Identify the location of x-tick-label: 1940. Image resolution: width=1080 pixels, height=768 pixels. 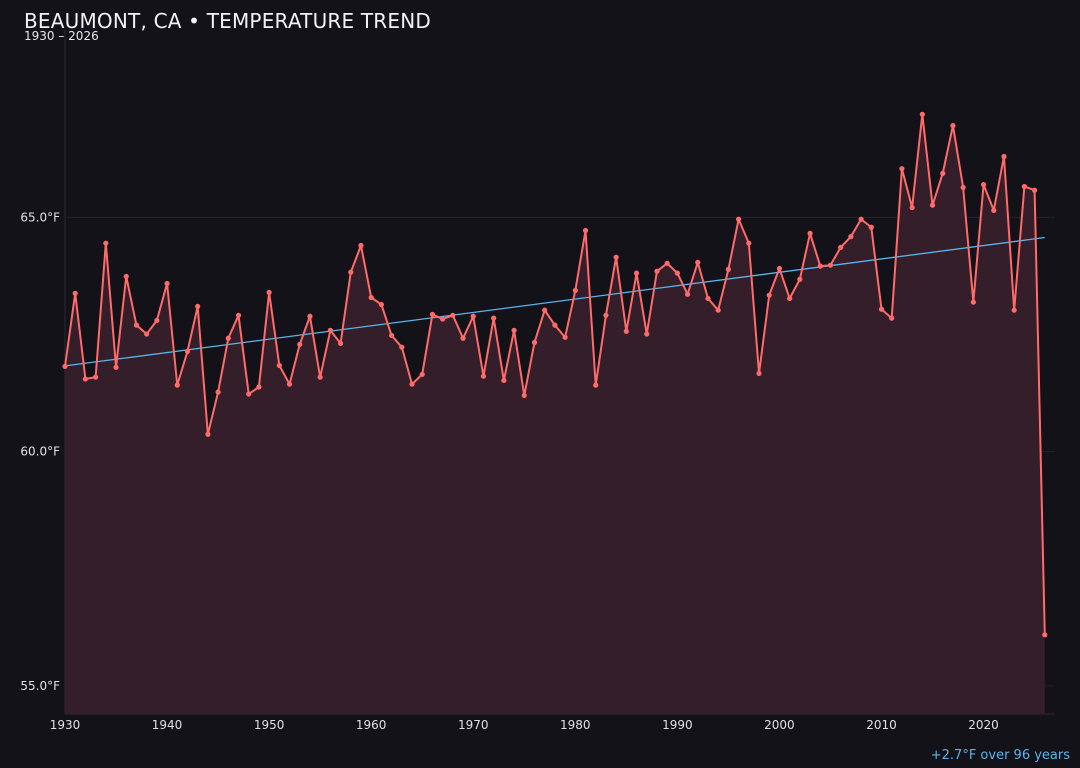
(167, 725).